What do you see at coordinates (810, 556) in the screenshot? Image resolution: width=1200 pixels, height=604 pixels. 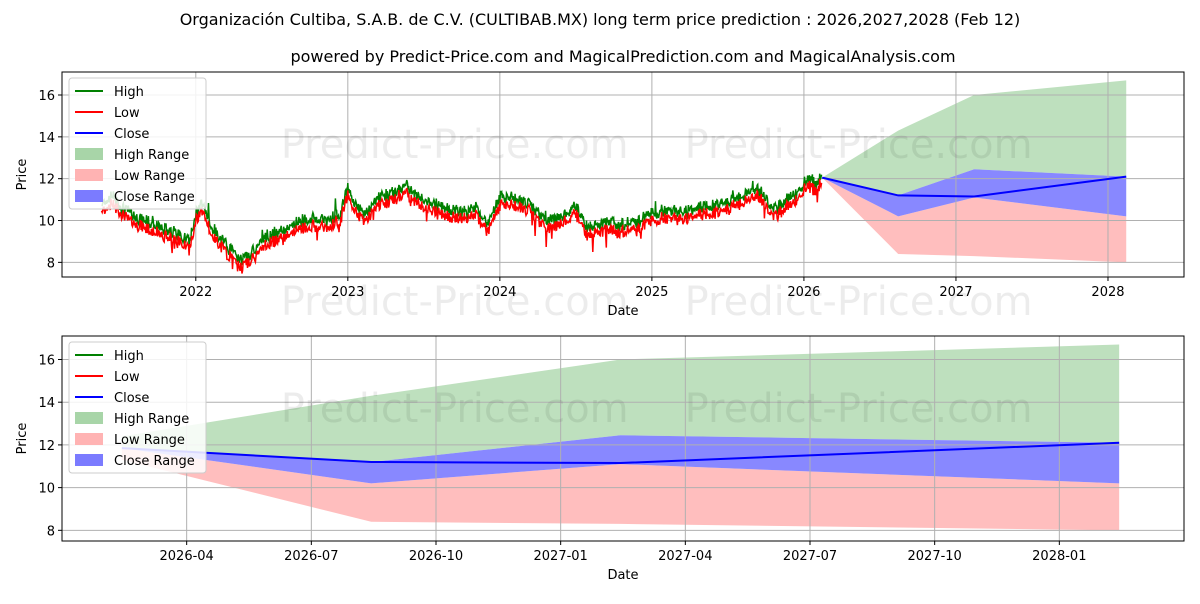 I see `x-tick-label: 2027-07` at bounding box center [810, 556].